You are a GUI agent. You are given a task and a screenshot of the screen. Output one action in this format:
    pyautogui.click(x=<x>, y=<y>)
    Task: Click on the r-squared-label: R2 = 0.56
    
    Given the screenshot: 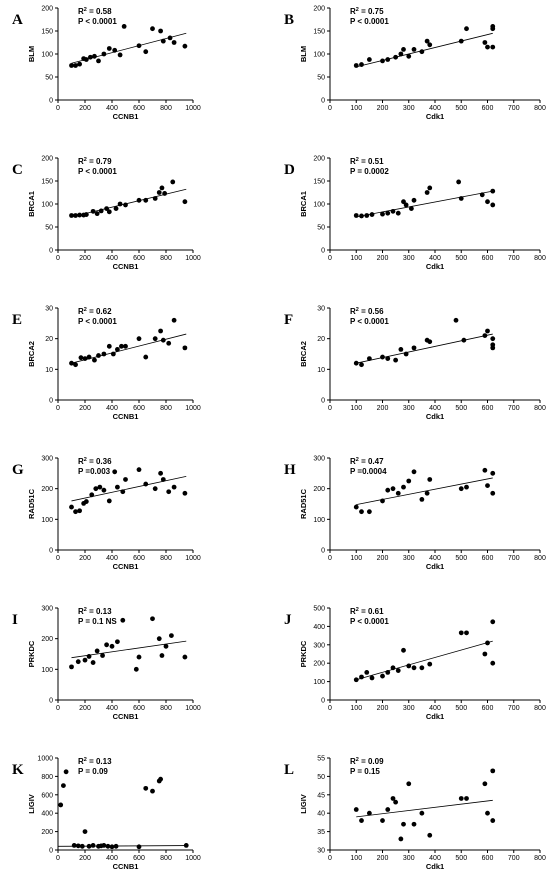 What is the action you would take?
    pyautogui.click(x=367, y=311)
    